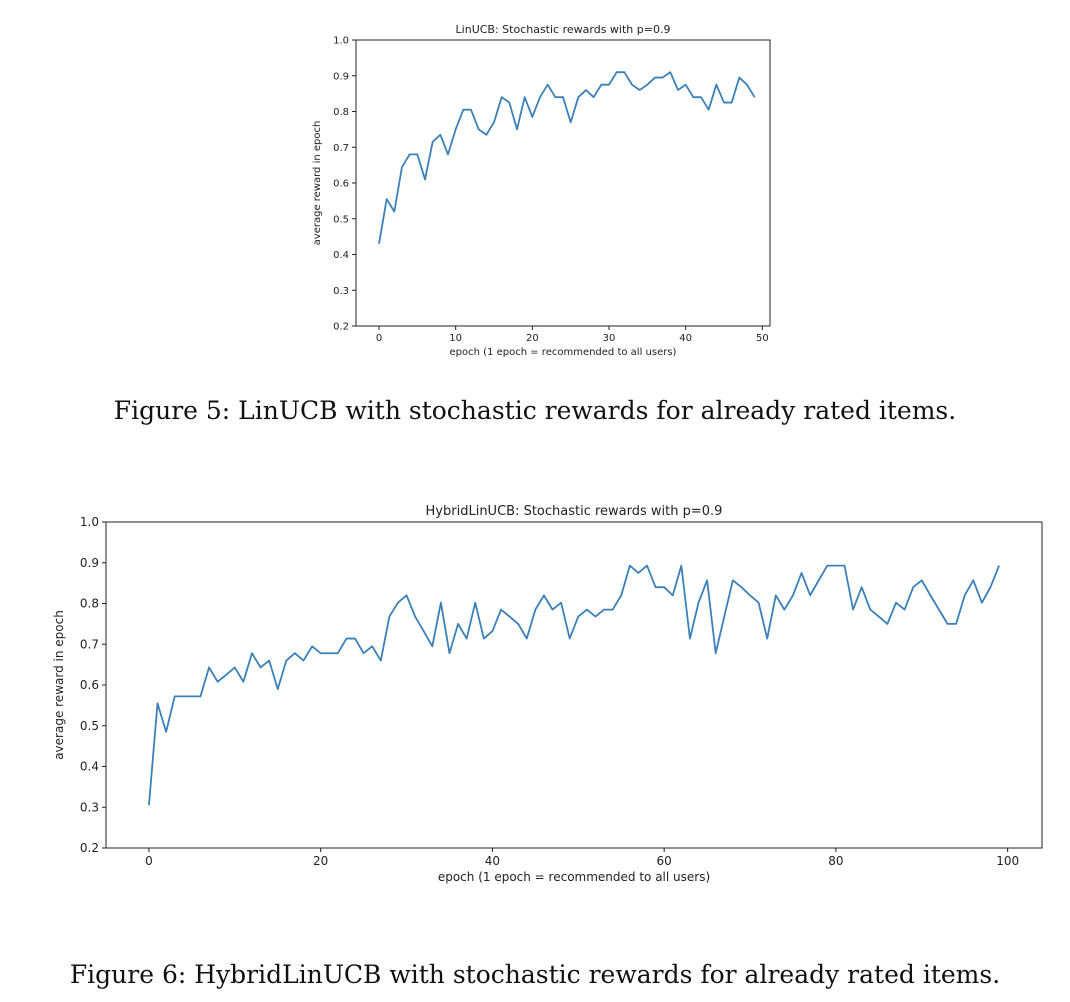  Describe the element at coordinates (317, 183) in the screenshot. I see `y-axis-label: average reward in epoch` at that location.